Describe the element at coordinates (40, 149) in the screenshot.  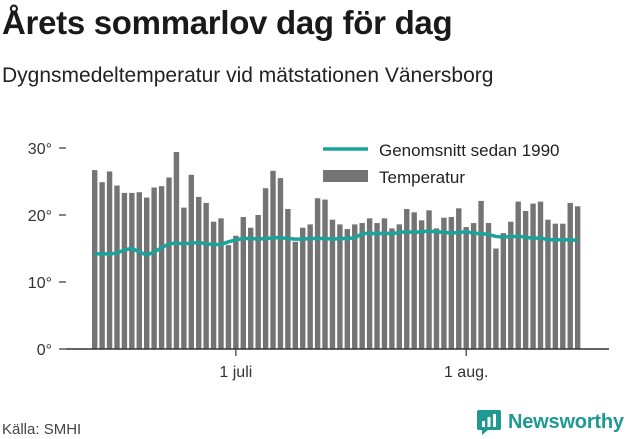
I see `y-tick-label: 30°` at that location.